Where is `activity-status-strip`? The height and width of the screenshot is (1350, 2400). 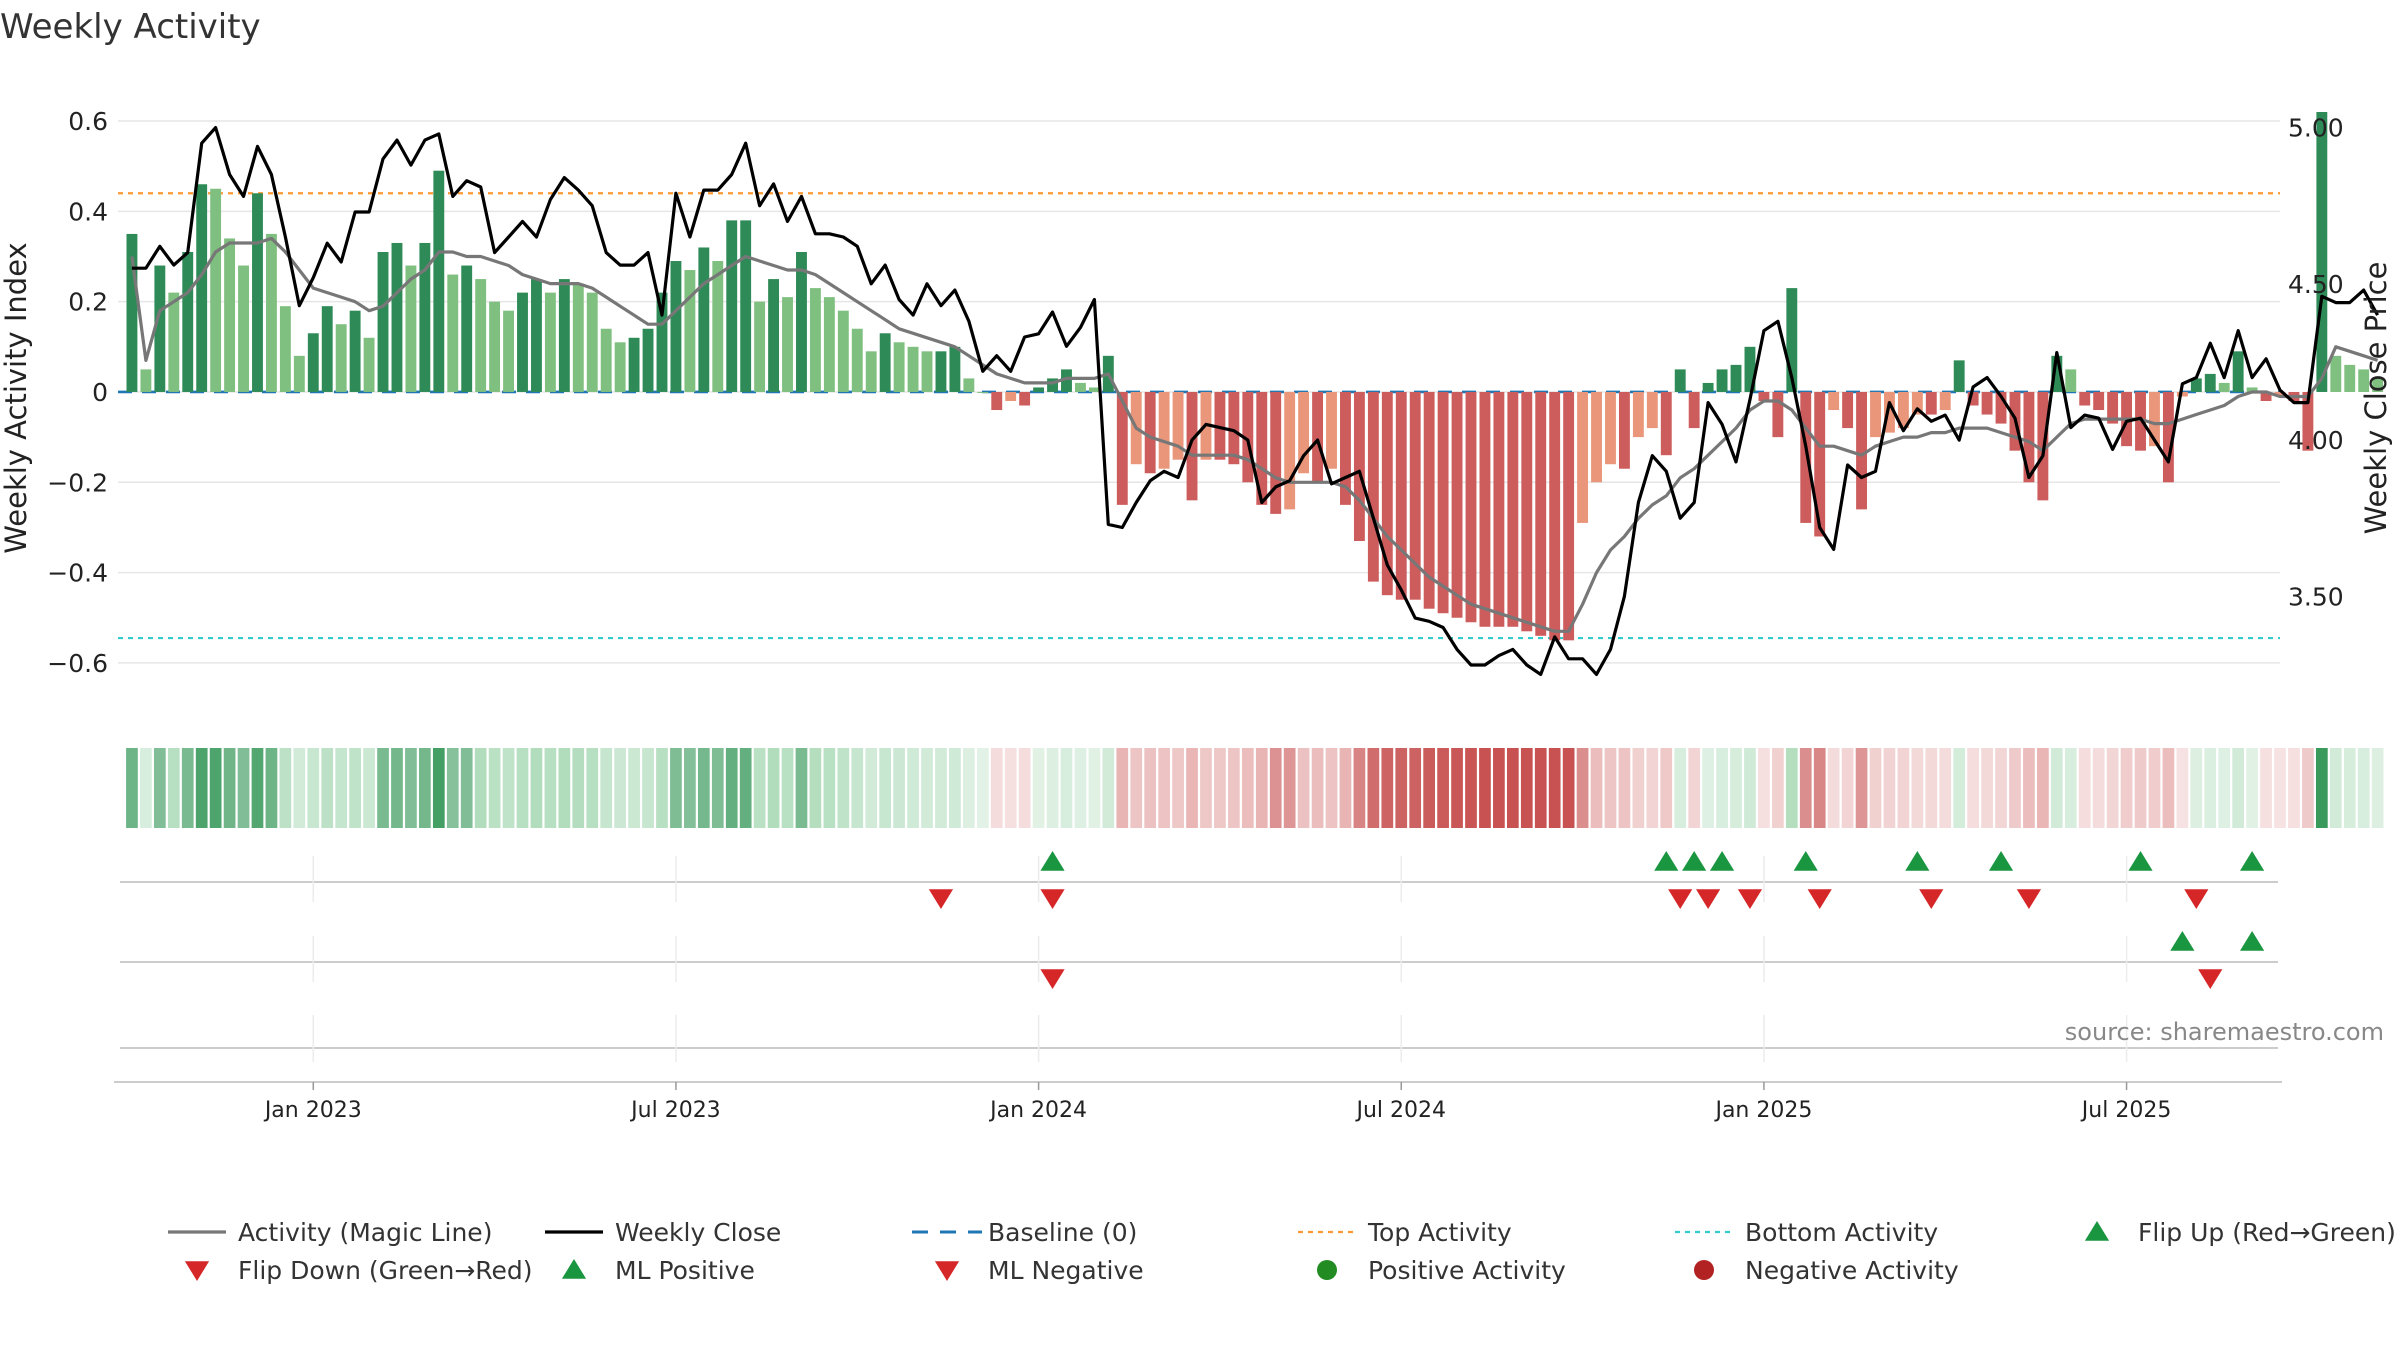
activity-status-strip is located at coordinates (1255, 788).